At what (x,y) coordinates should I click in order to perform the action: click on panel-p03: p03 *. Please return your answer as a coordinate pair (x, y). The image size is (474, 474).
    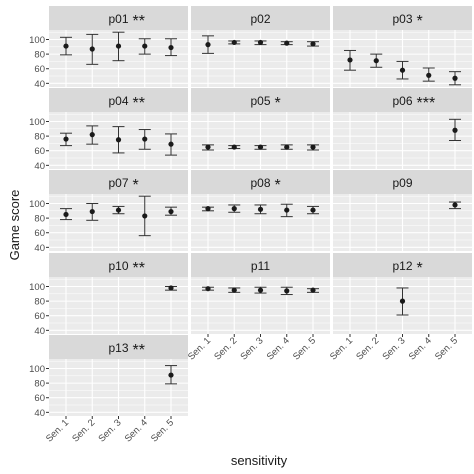
    Looking at the image, I should click on (402, 46).